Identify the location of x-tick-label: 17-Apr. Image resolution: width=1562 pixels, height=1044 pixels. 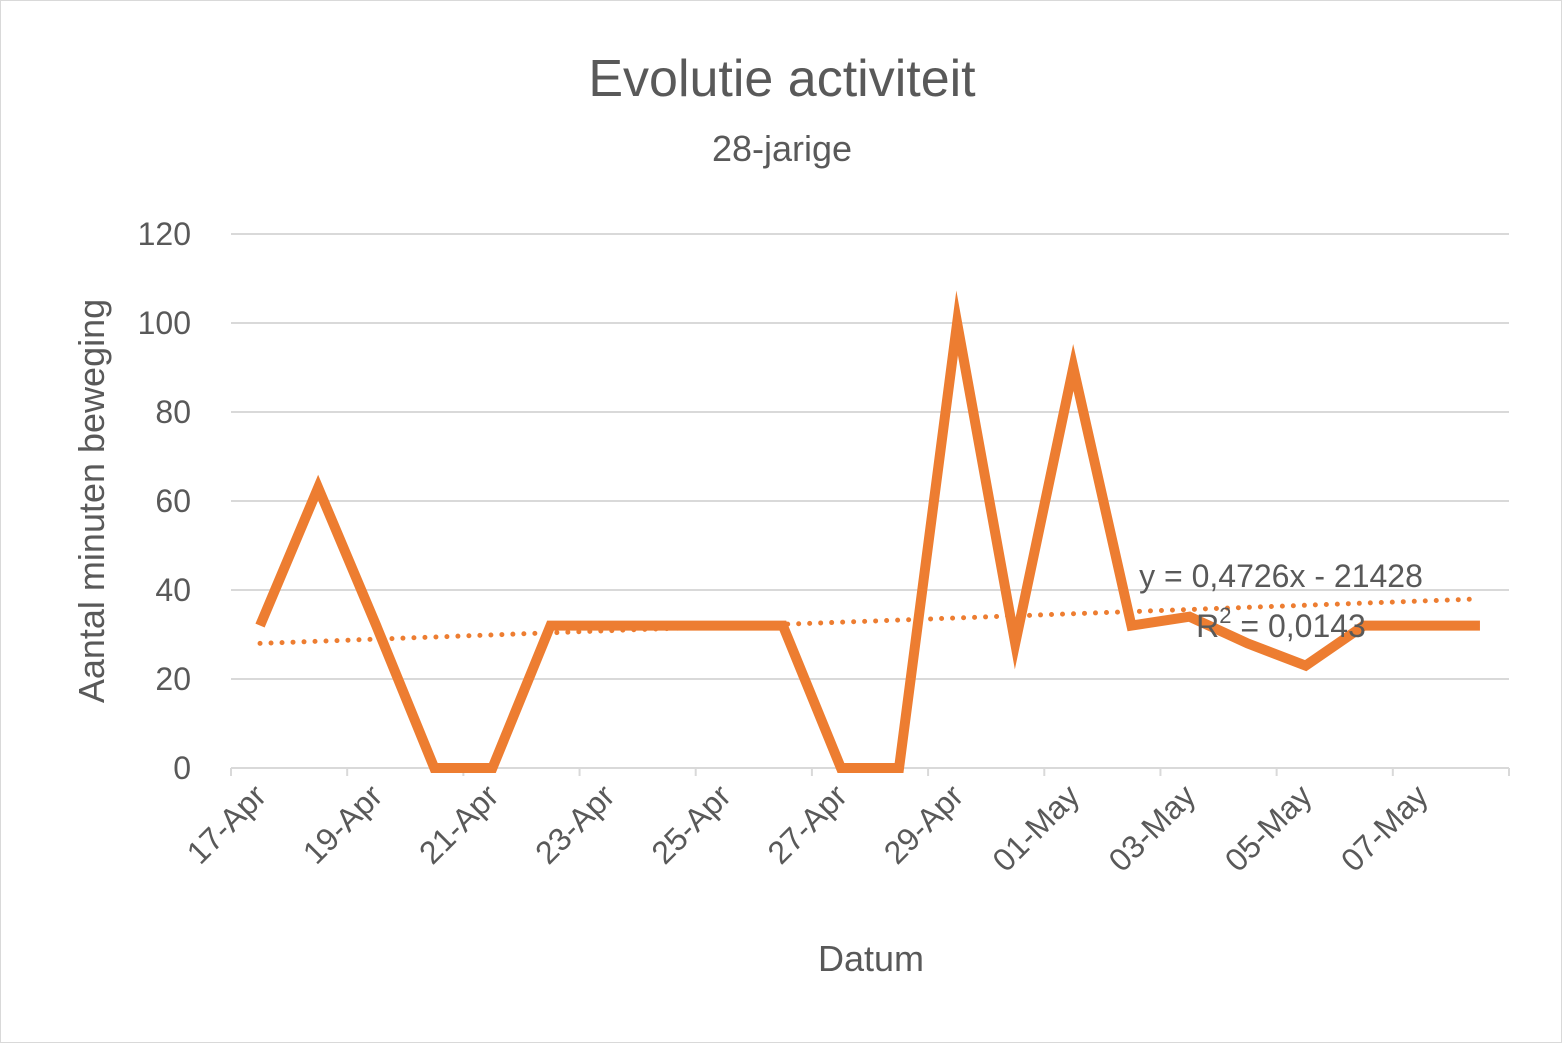
(227, 824).